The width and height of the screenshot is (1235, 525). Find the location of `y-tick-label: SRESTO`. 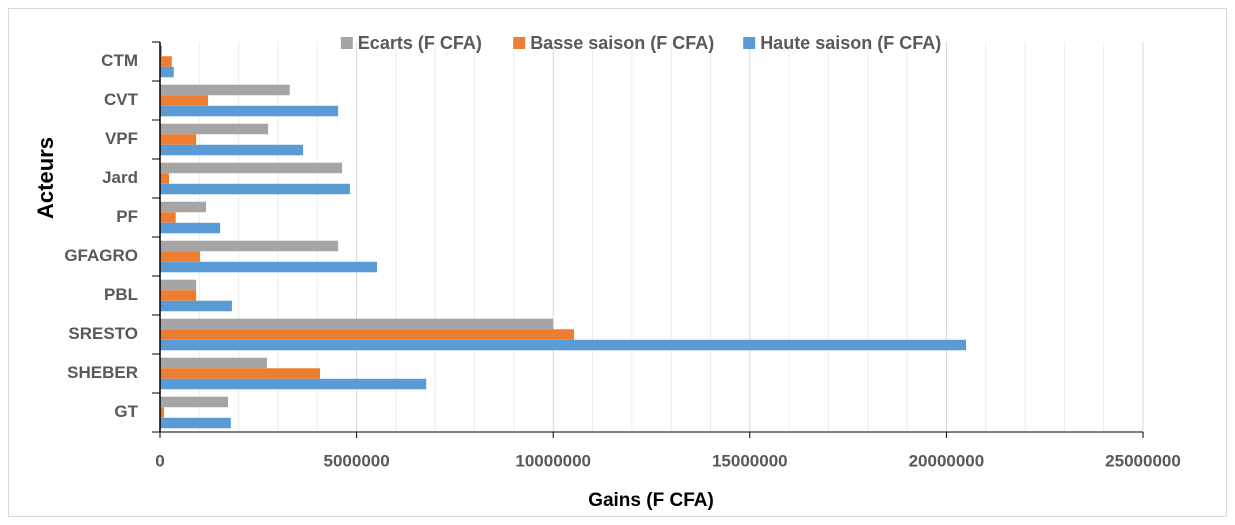

y-tick-label: SRESTO is located at coordinates (103, 333).